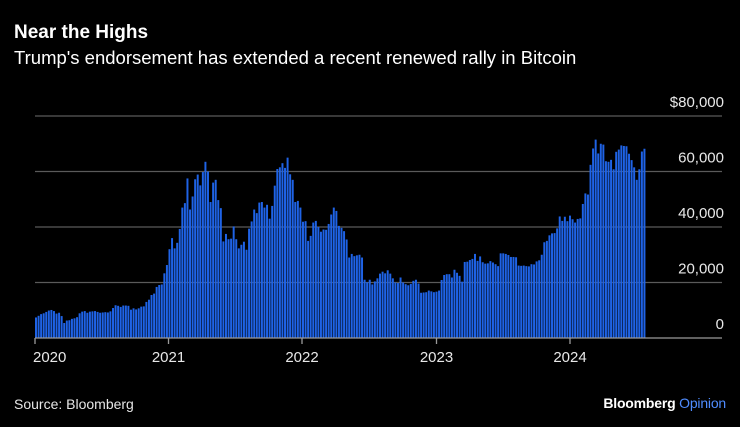 This screenshot has width=740, height=427. Describe the element at coordinates (697, 102) in the screenshot. I see `y-tick-label: $80,000` at that location.